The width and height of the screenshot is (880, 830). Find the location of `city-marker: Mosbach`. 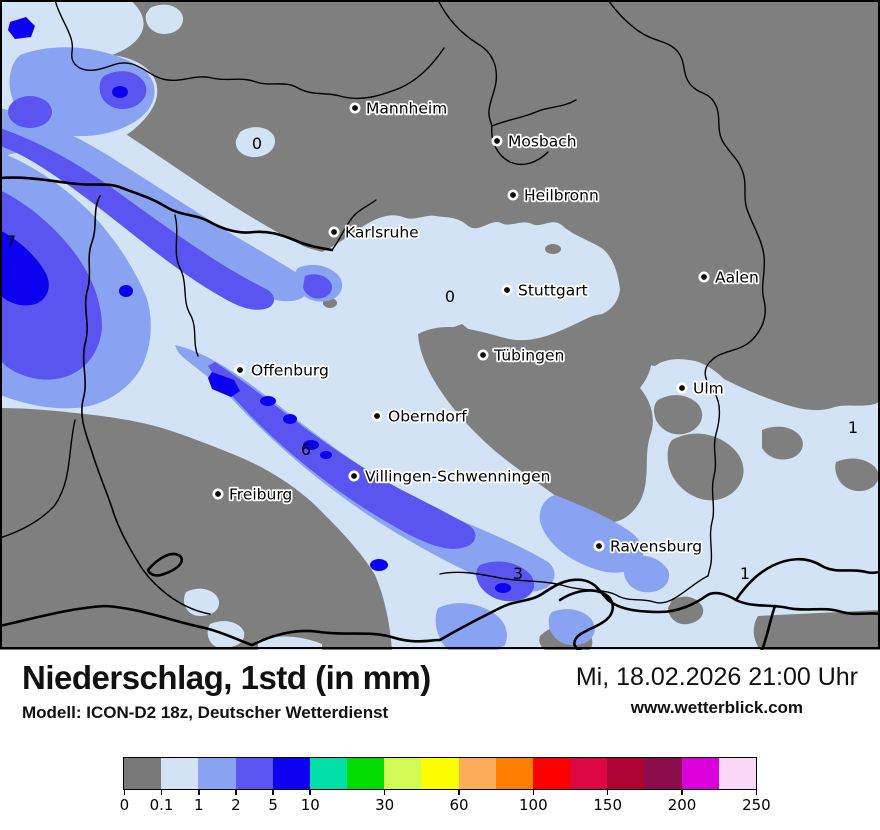

city-marker: Mosbach is located at coordinates (534, 141).